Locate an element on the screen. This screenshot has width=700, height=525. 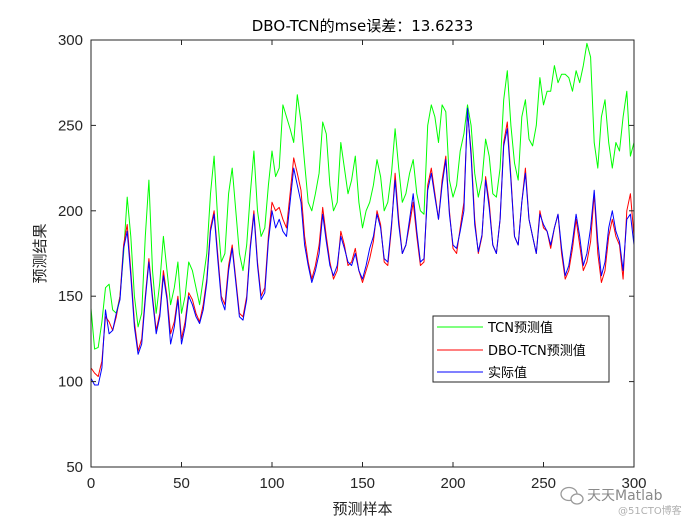
y-tick-label: 150 is located at coordinates (70, 296).